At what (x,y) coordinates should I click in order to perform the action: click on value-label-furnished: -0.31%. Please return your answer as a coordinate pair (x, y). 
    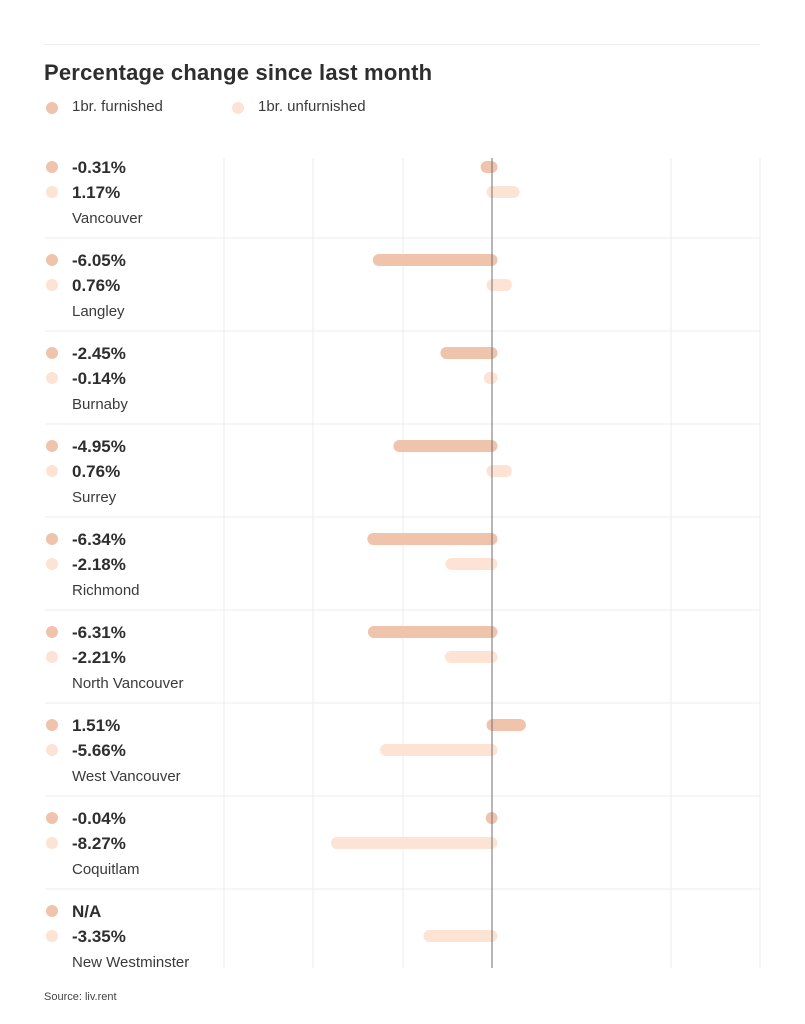
    Looking at the image, I should click on (99, 167).